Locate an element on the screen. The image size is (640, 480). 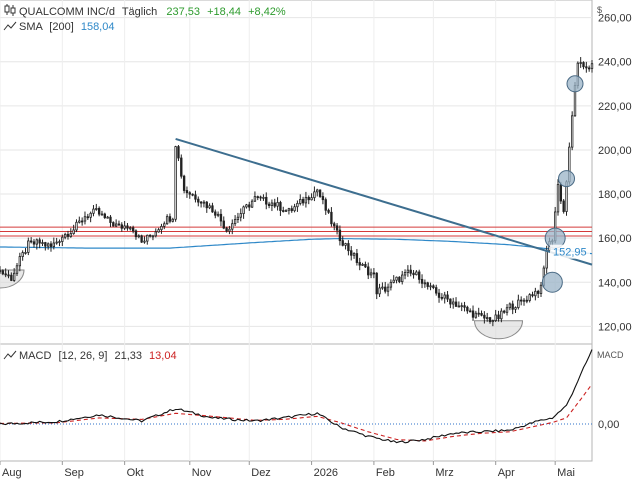
price-tick-label: 140,00 is located at coordinates (615, 283).